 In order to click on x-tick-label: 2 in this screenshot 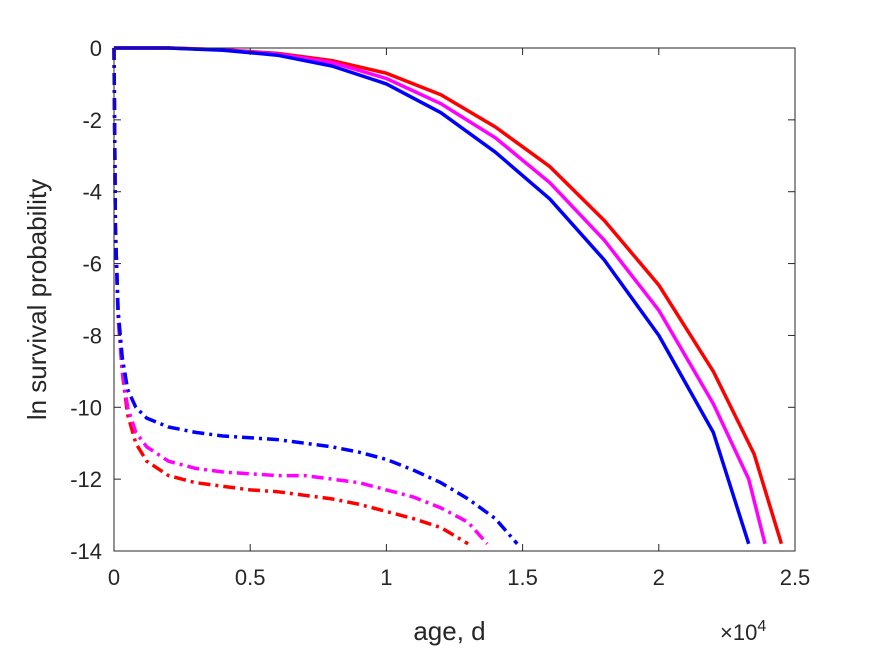, I will do `click(659, 577)`.